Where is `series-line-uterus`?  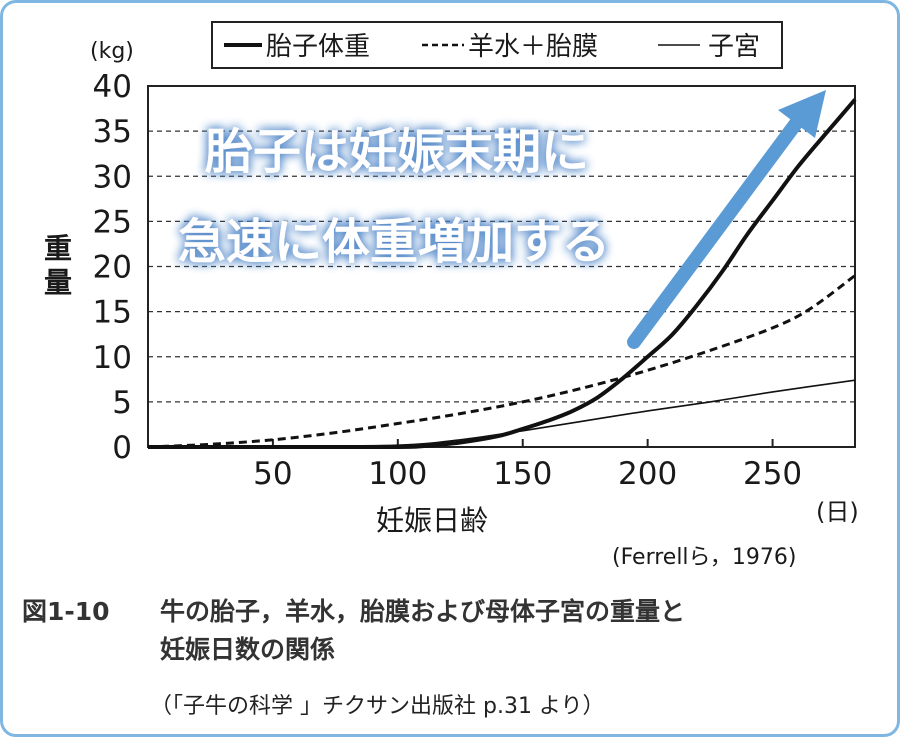 series-line-uterus is located at coordinates (501, 413).